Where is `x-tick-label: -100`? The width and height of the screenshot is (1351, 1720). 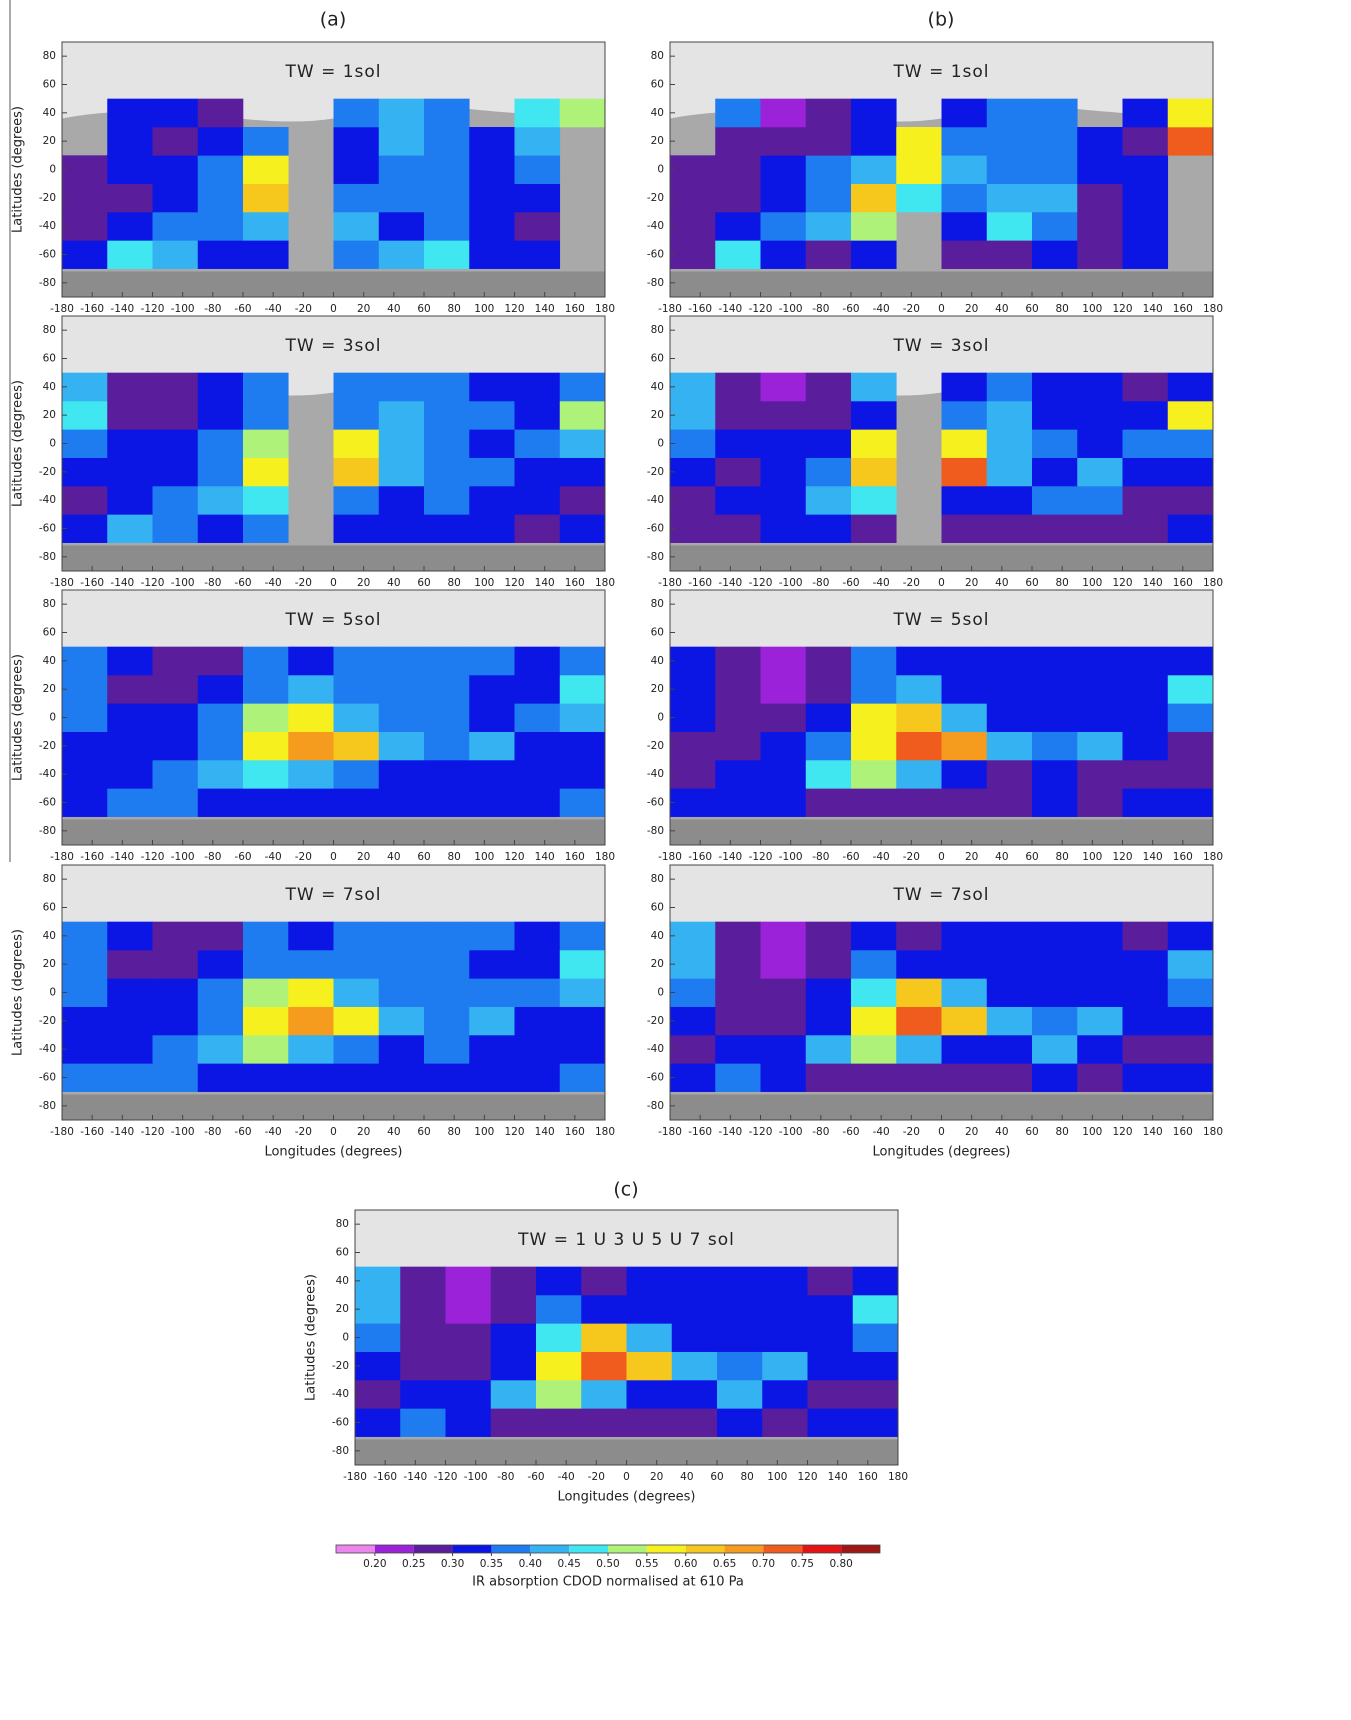
x-tick-label: -100 is located at coordinates (183, 309).